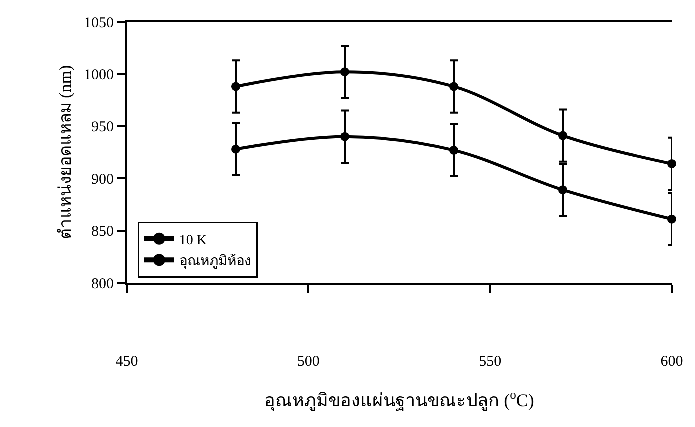  What do you see at coordinates (103, 128) in the screenshot?
I see `y-tick-label: 950` at bounding box center [103, 128].